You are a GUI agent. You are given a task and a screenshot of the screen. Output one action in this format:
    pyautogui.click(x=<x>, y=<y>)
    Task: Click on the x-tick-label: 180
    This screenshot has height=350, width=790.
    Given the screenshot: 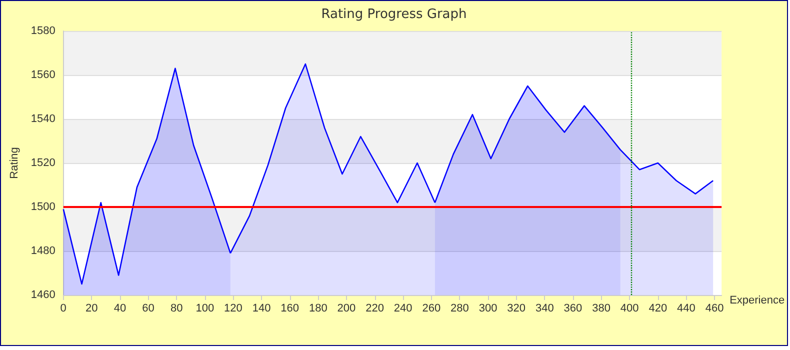 What is the action you would take?
    pyautogui.click(x=318, y=308)
    